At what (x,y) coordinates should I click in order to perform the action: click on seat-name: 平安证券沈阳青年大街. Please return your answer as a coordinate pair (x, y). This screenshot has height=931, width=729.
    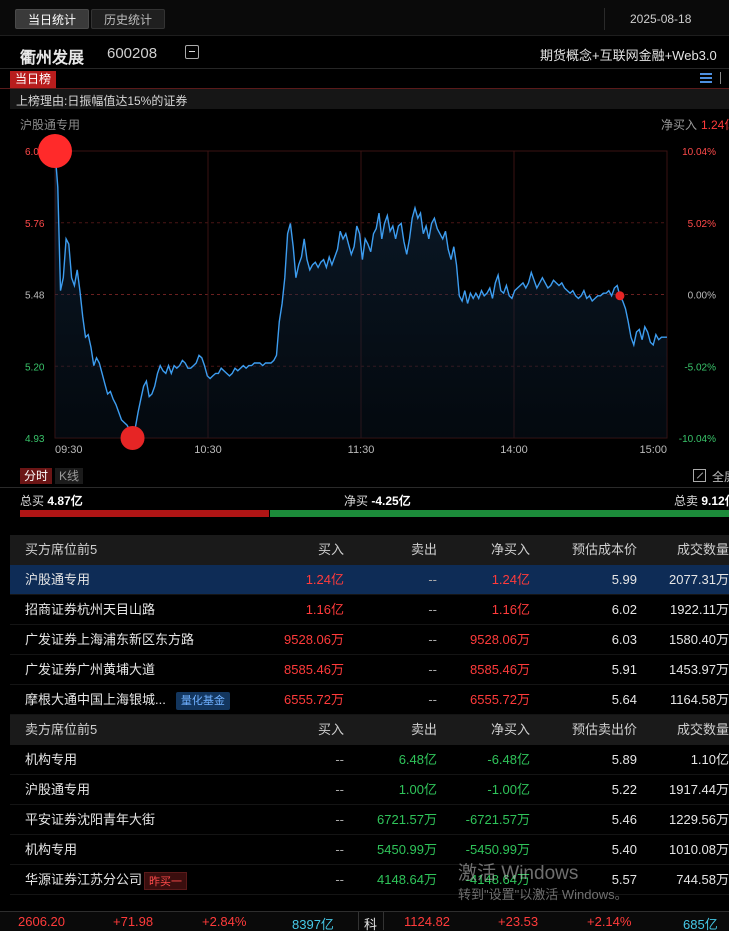
    Looking at the image, I should click on (90, 820).